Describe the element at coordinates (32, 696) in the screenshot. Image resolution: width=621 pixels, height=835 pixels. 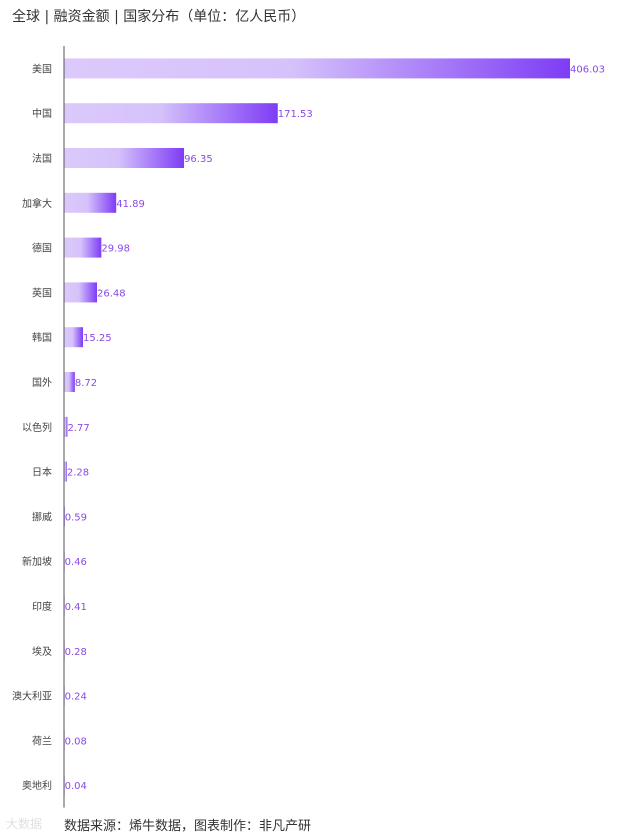
I see `category-label: 澳大利亚` at that location.